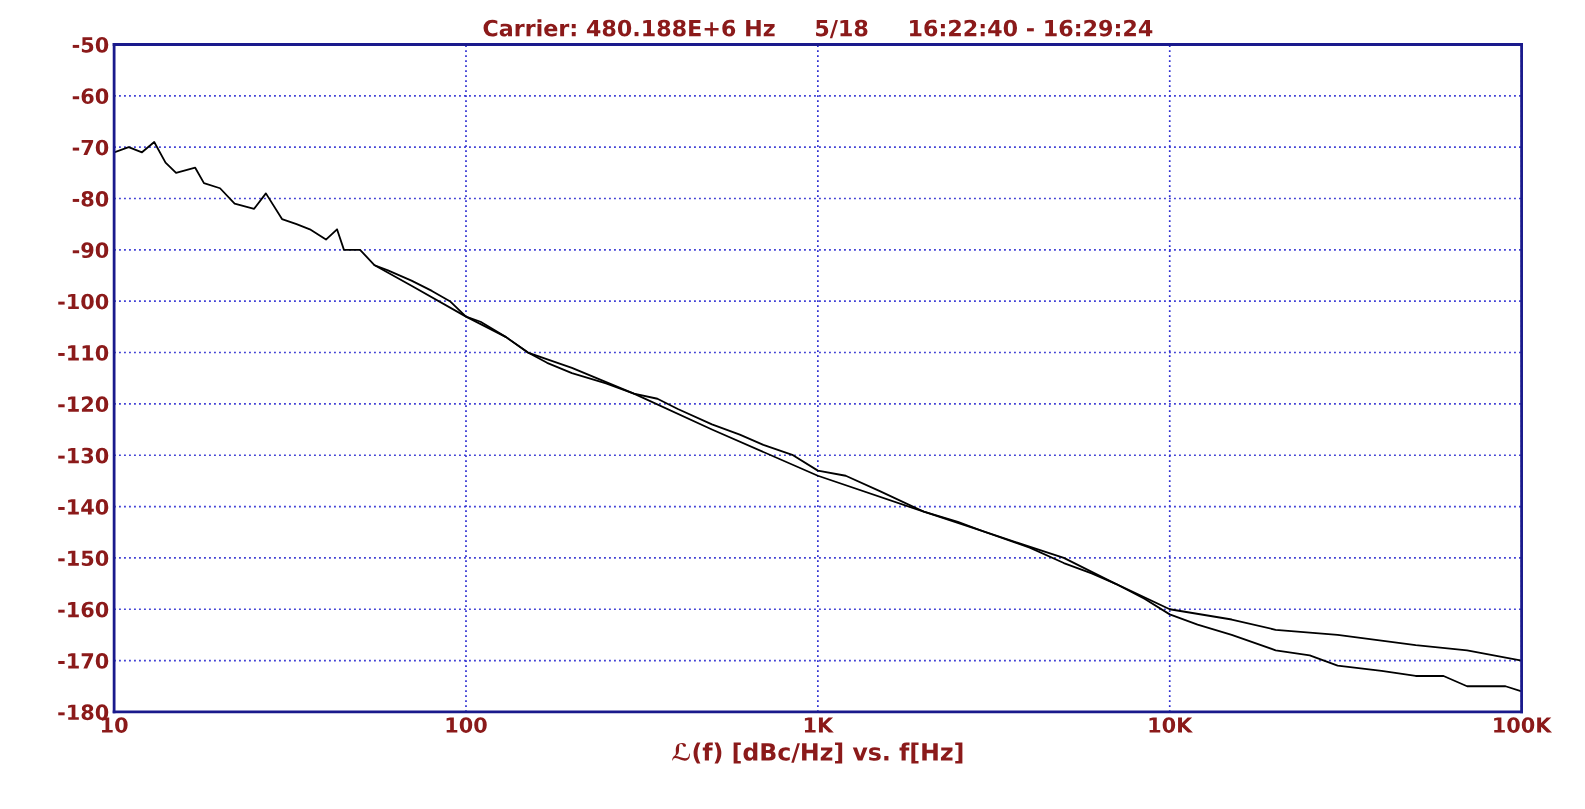 Image resolution: width=1585 pixels, height=809 pixels. What do you see at coordinates (83, 404) in the screenshot?
I see `y-tick-label: -120` at bounding box center [83, 404].